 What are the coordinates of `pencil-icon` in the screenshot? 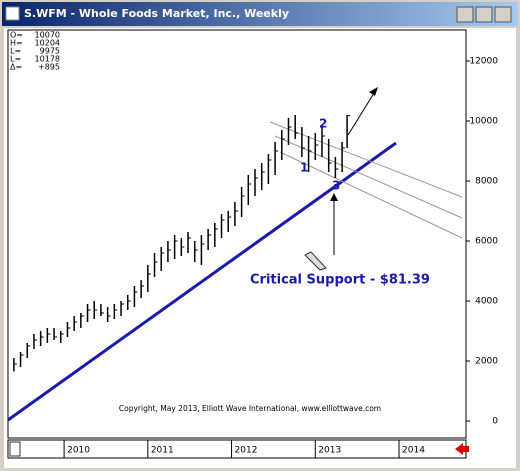 It's located at (315, 261).